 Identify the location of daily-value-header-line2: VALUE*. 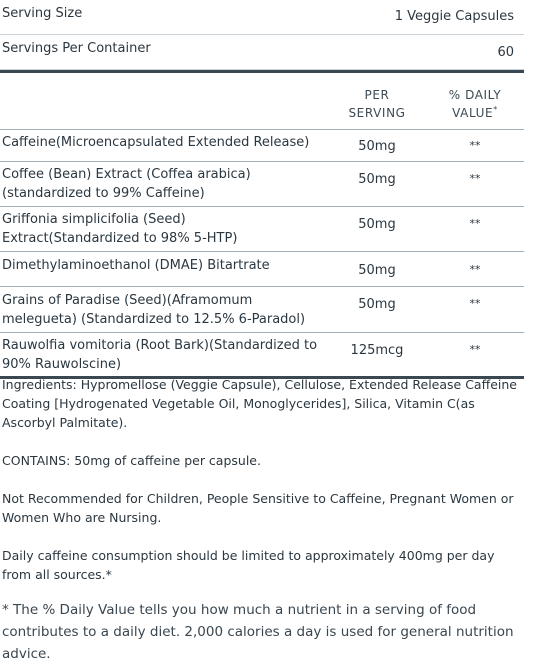
(475, 113).